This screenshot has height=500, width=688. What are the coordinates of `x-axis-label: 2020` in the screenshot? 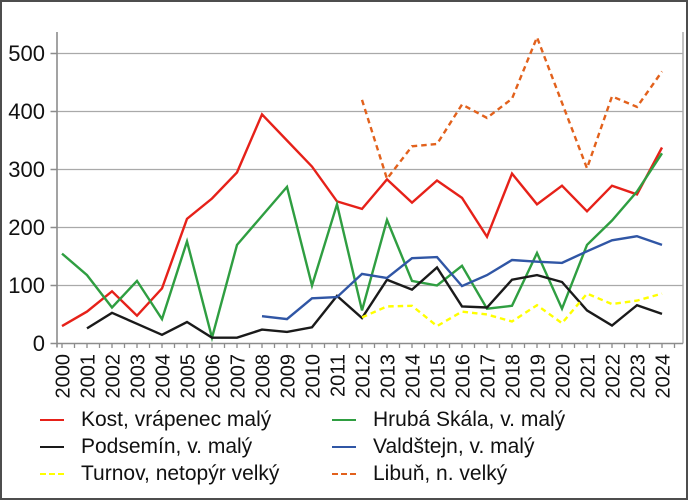 It's located at (564, 376).